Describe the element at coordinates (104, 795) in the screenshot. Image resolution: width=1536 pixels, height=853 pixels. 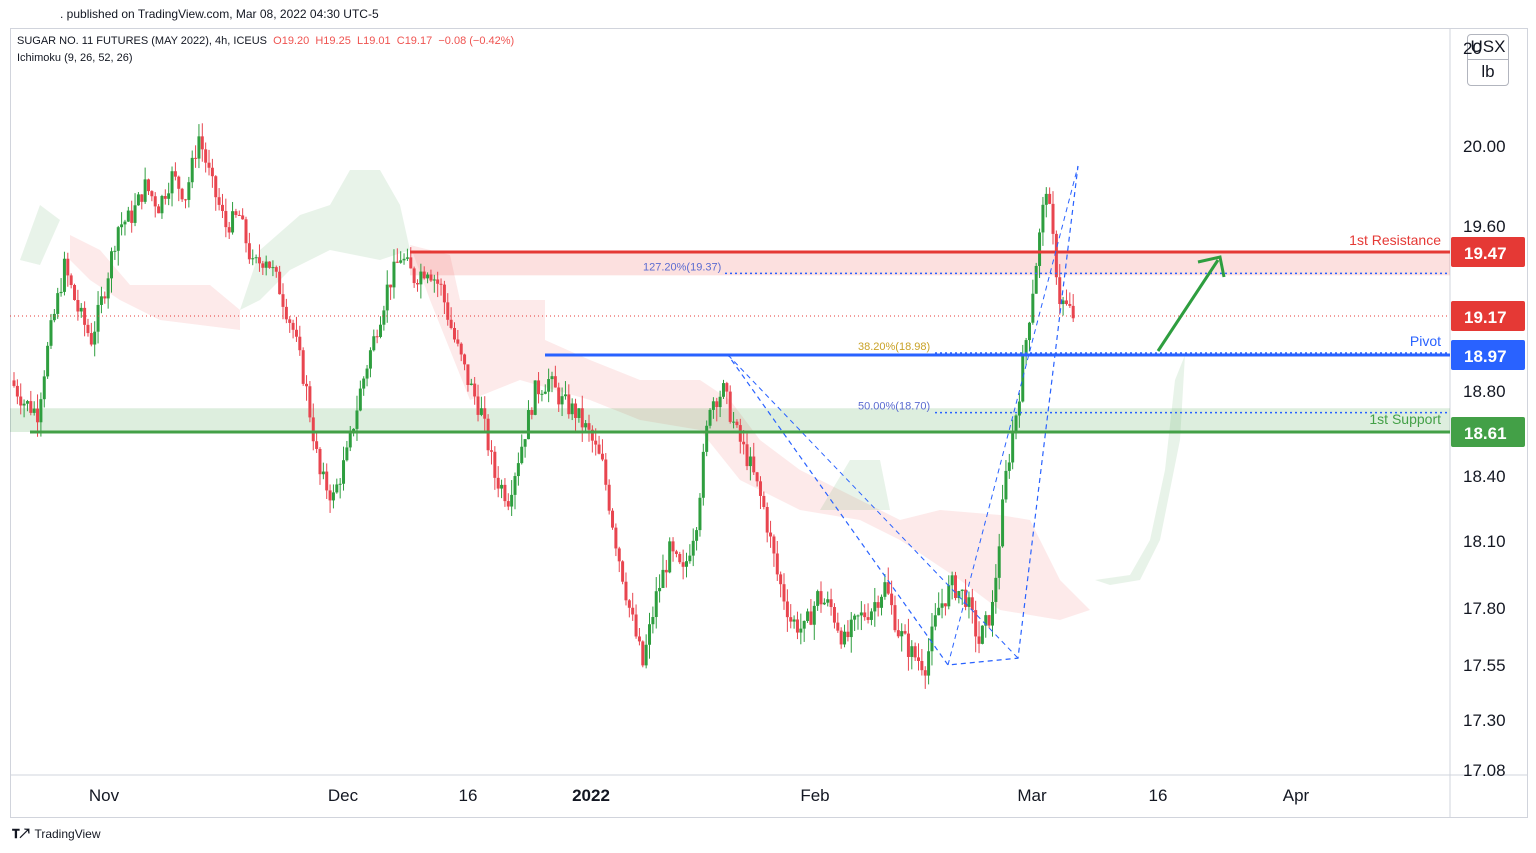
I see `x-tick-label: Nov` at that location.